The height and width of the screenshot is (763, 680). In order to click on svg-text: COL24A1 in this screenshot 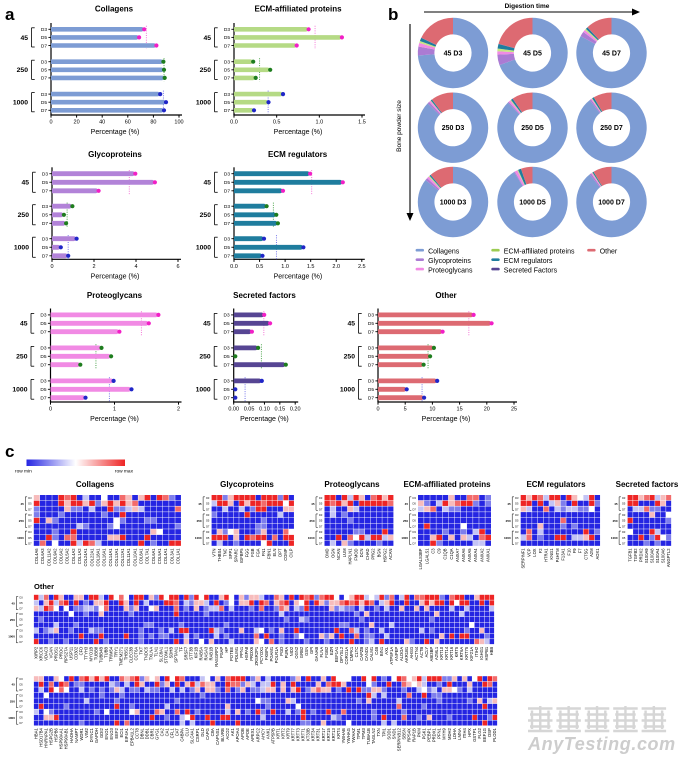, I will do `click(85, 557)`.